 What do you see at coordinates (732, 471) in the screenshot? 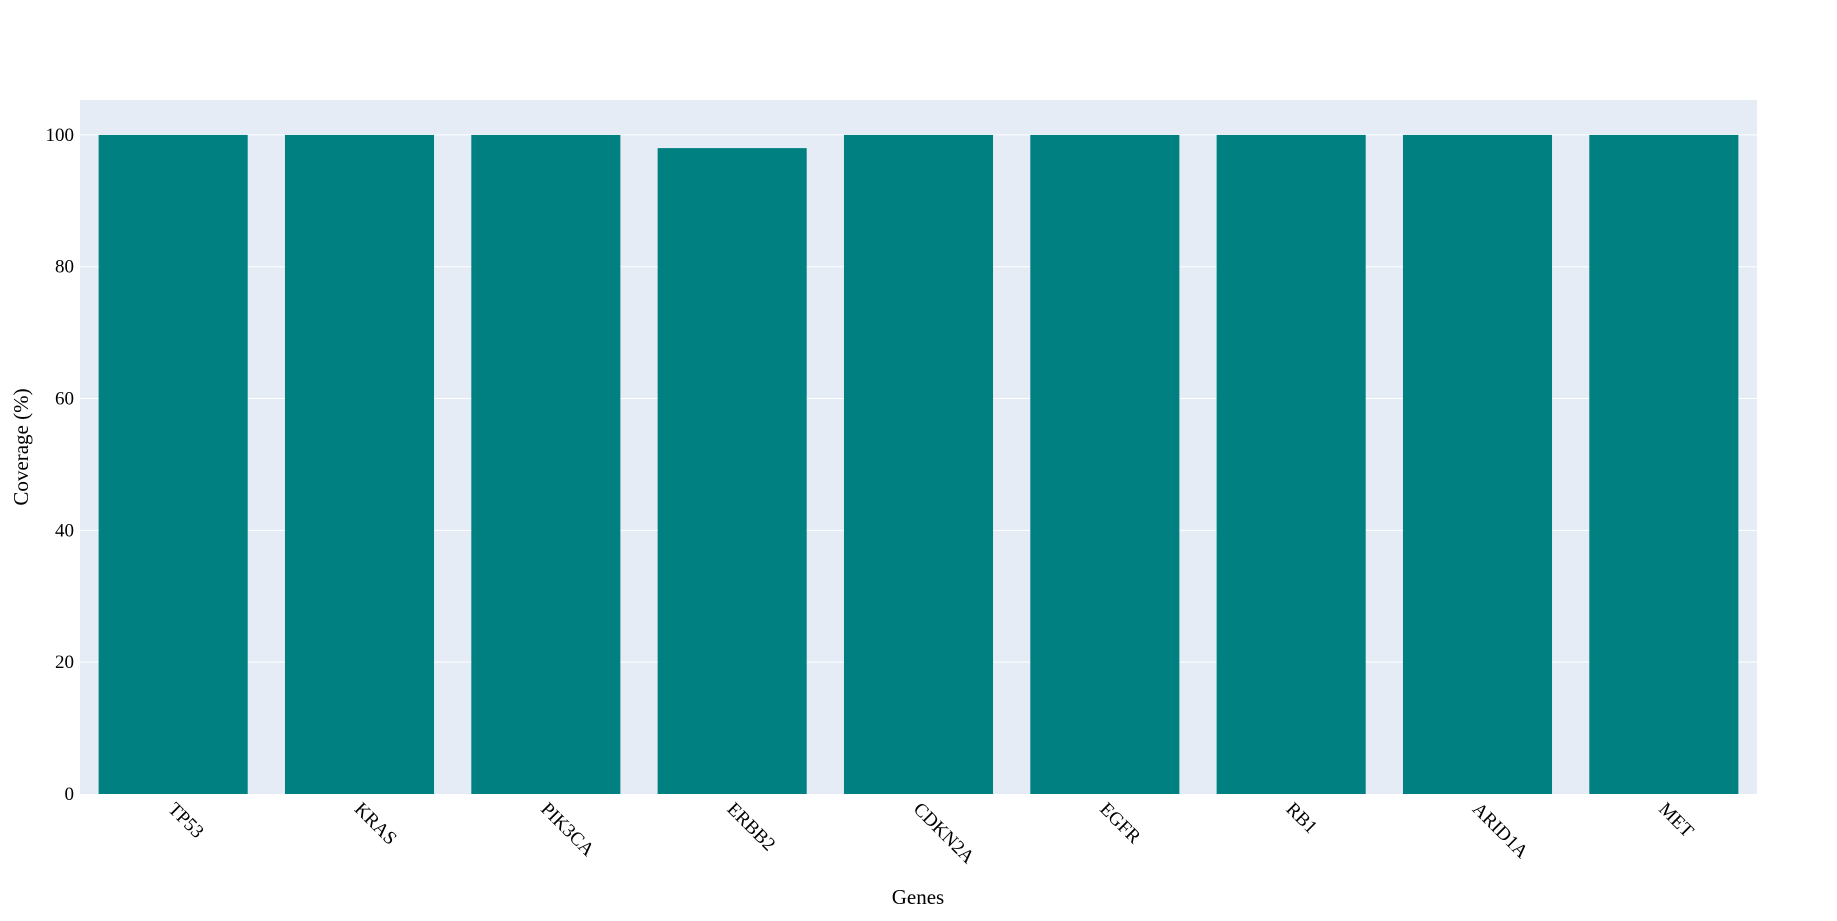
I see `bar-erbb2` at bounding box center [732, 471].